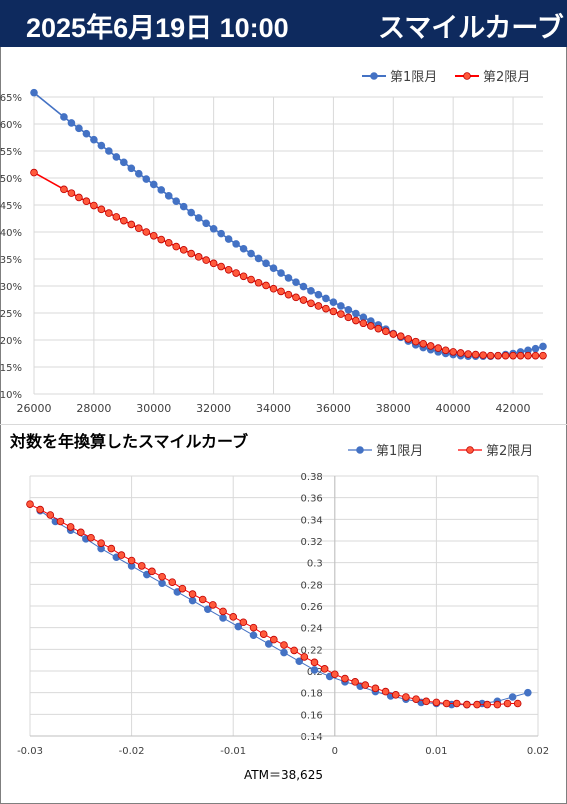  Describe the element at coordinates (11, 98) in the screenshot. I see `y-tick-label: 65%` at that location.